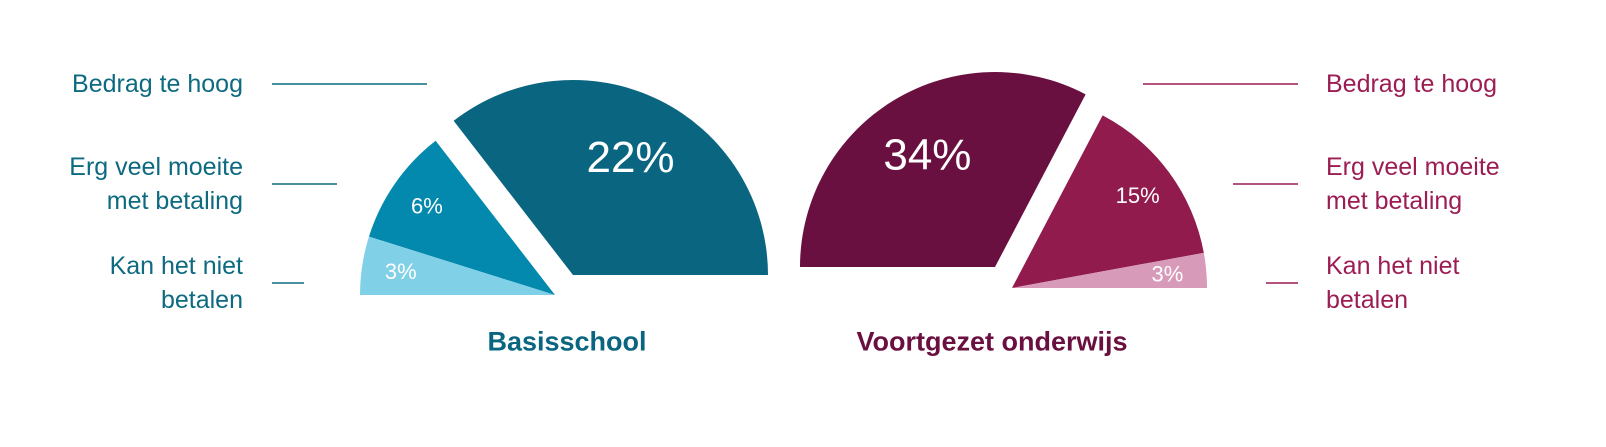 This screenshot has height=447, width=1606. What do you see at coordinates (427, 205) in the screenshot?
I see `value-label: 6%` at bounding box center [427, 205].